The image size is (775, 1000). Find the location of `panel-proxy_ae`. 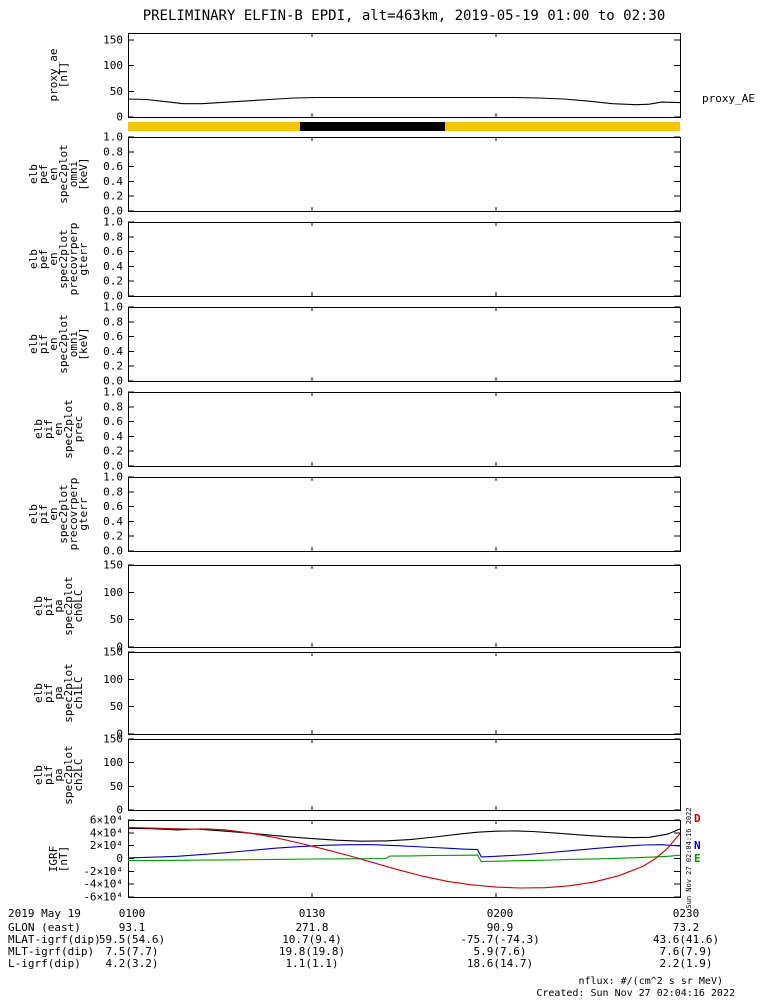

panel-proxy_ae is located at coordinates (404, 75).